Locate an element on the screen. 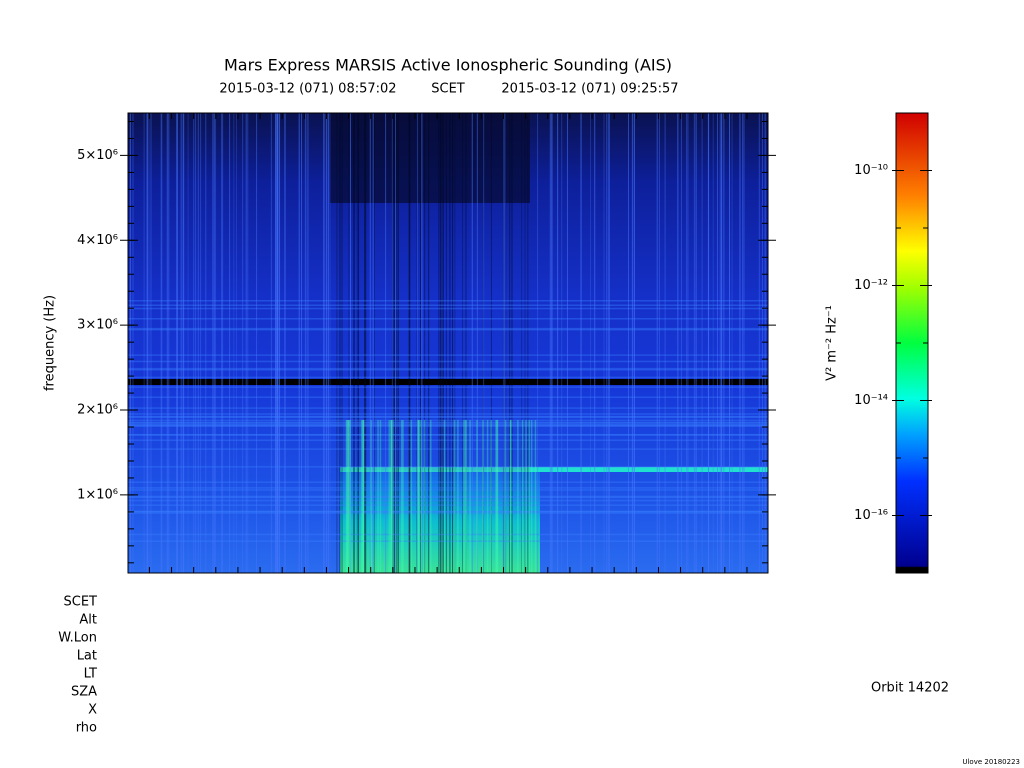 This screenshot has height=768, width=1024. y-tick-label: 4×10⁶ is located at coordinates (97, 240).